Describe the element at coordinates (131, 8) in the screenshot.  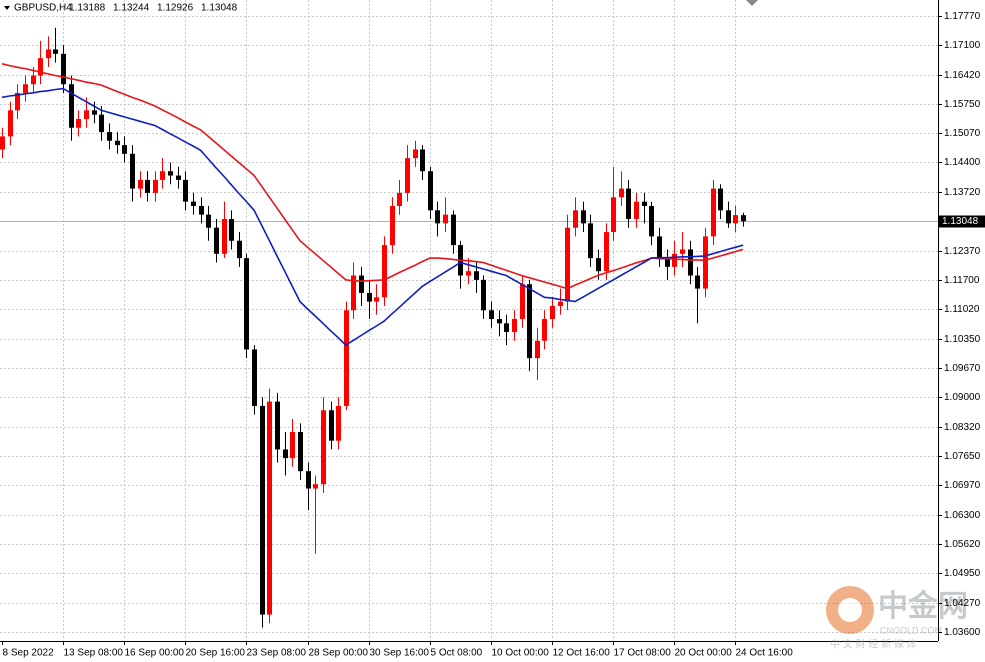
I see `header-high: 1.13244` at that location.